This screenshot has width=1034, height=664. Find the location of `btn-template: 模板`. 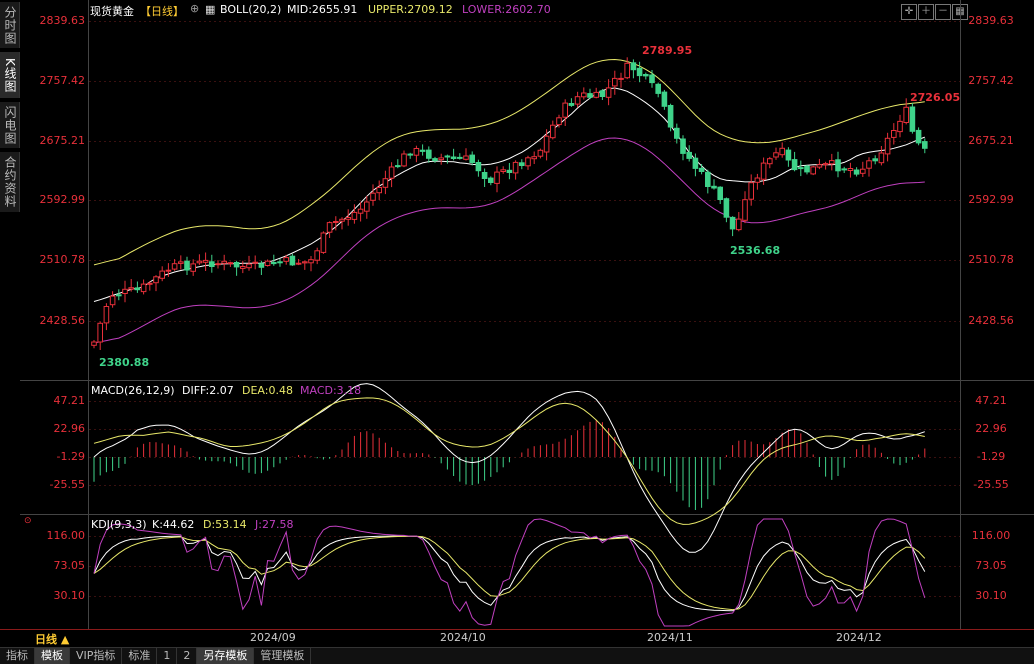

btn-template: 模板 is located at coordinates (52, 656).